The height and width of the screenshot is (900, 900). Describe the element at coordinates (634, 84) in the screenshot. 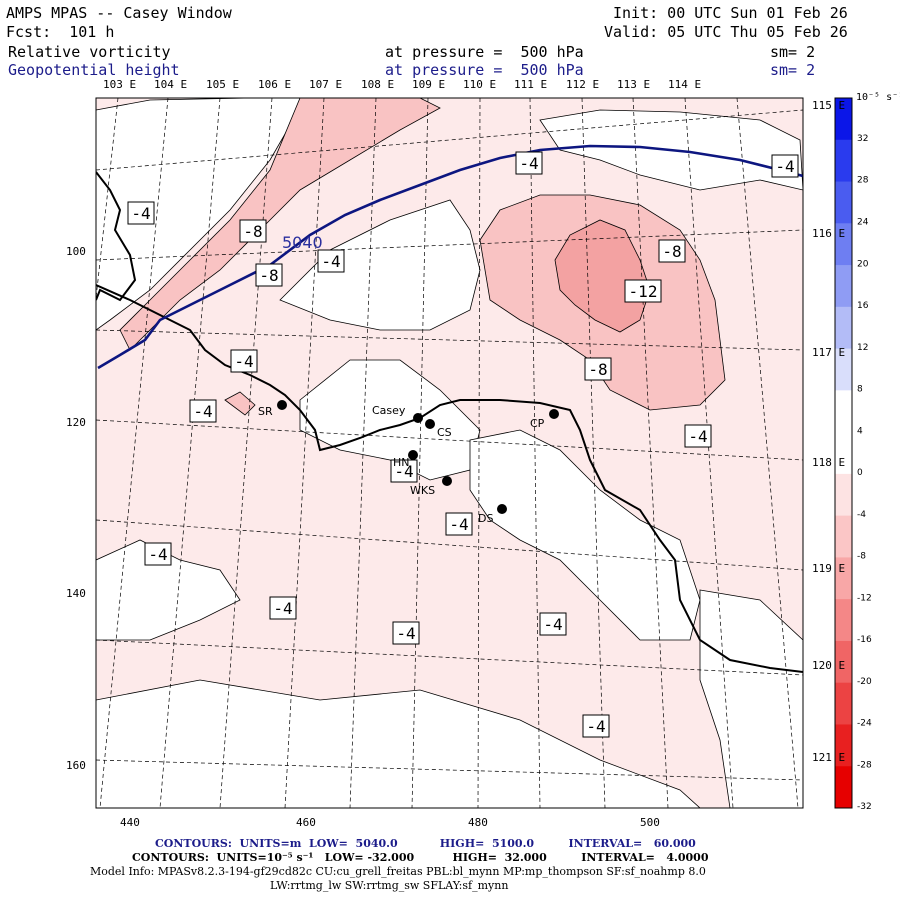

I see `lon-label: 113 E` at that location.